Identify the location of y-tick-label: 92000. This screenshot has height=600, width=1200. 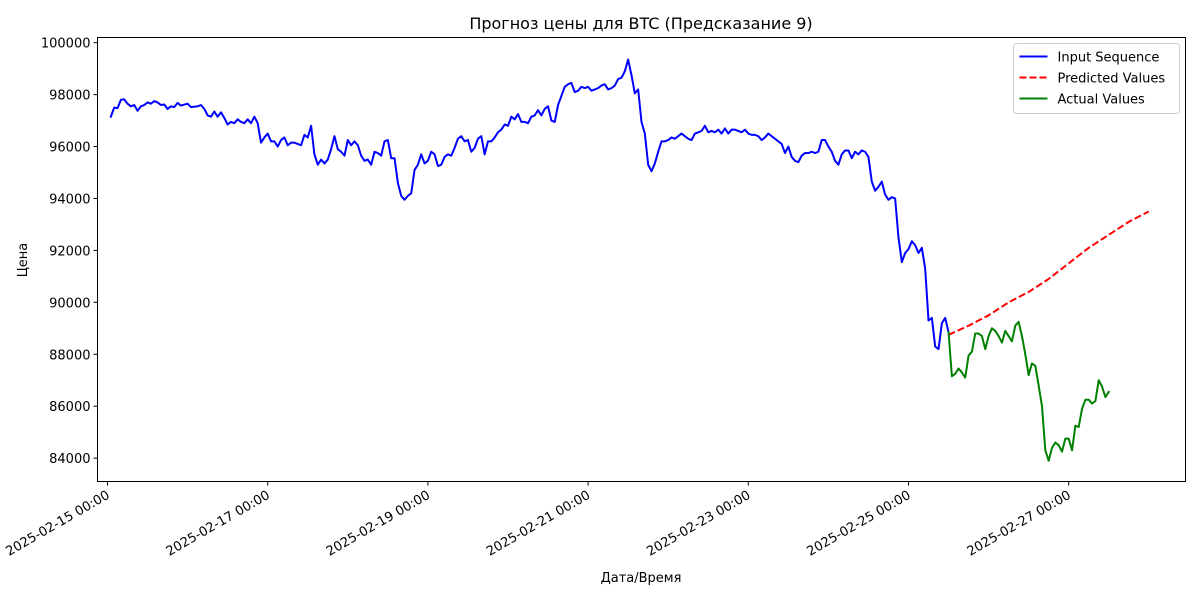
(69, 251).